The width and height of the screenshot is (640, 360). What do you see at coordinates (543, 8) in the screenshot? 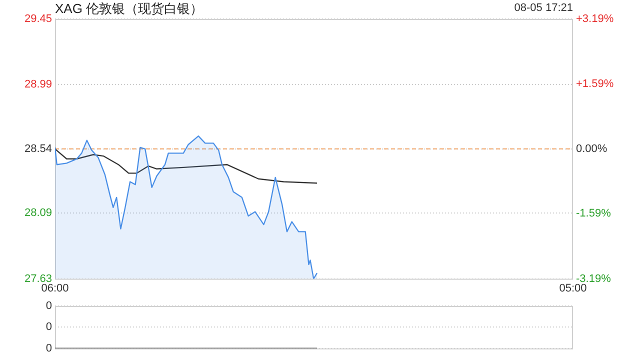
I see `text: 08-05 17:21` at bounding box center [543, 8].